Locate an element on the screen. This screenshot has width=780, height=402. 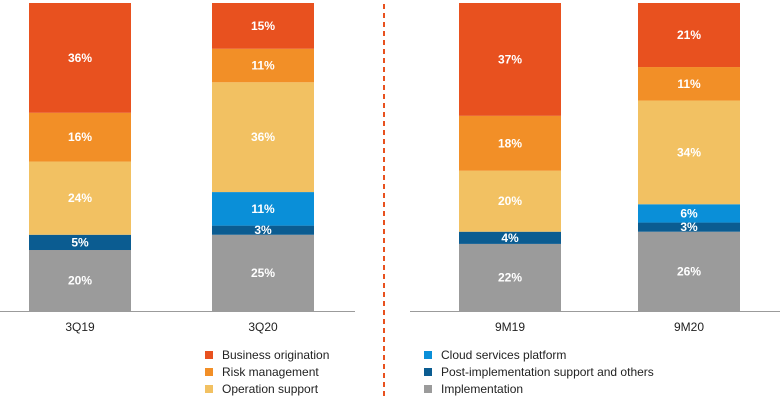
data-label-3q20-operation-support: 36% is located at coordinates (263, 137).